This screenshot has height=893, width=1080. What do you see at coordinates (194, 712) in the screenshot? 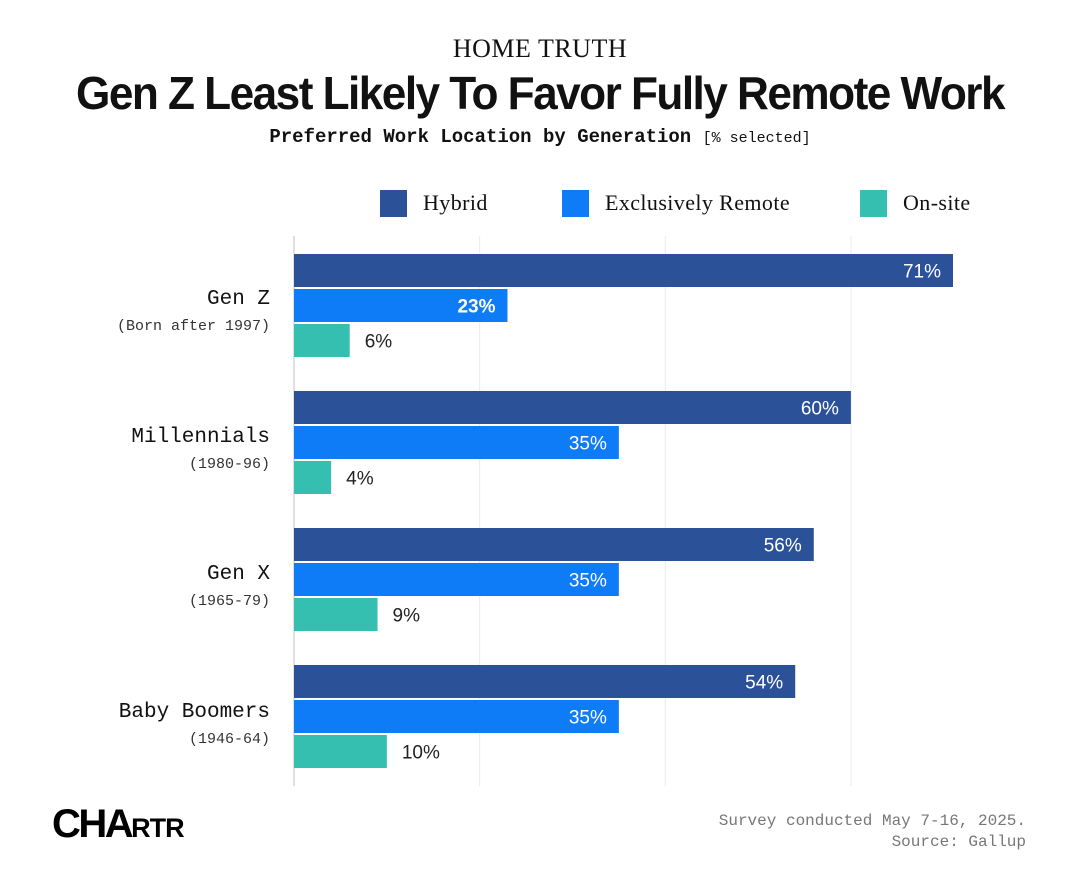
I see `category-label-baby-boomers: Baby Boomers` at bounding box center [194, 712].